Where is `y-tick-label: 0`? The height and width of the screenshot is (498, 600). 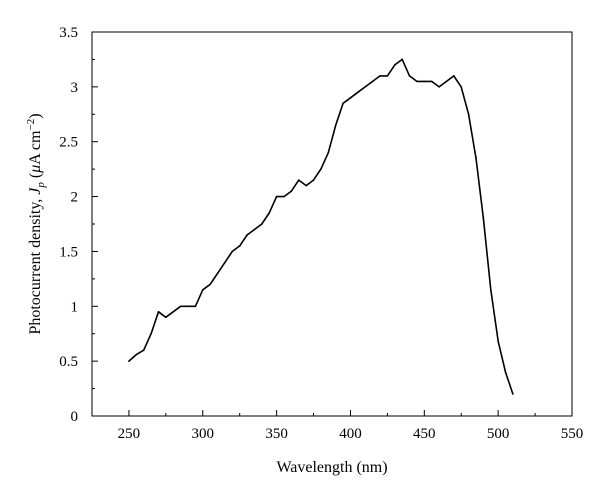 y-tick-label: 0 is located at coordinates (75, 417).